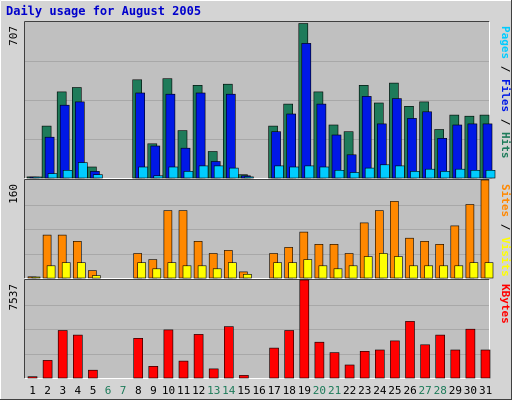 This screenshot has width=512, height=400. Describe the element at coordinates (505, 200) in the screenshot. I see `legend-part-0: Sites` at that location.